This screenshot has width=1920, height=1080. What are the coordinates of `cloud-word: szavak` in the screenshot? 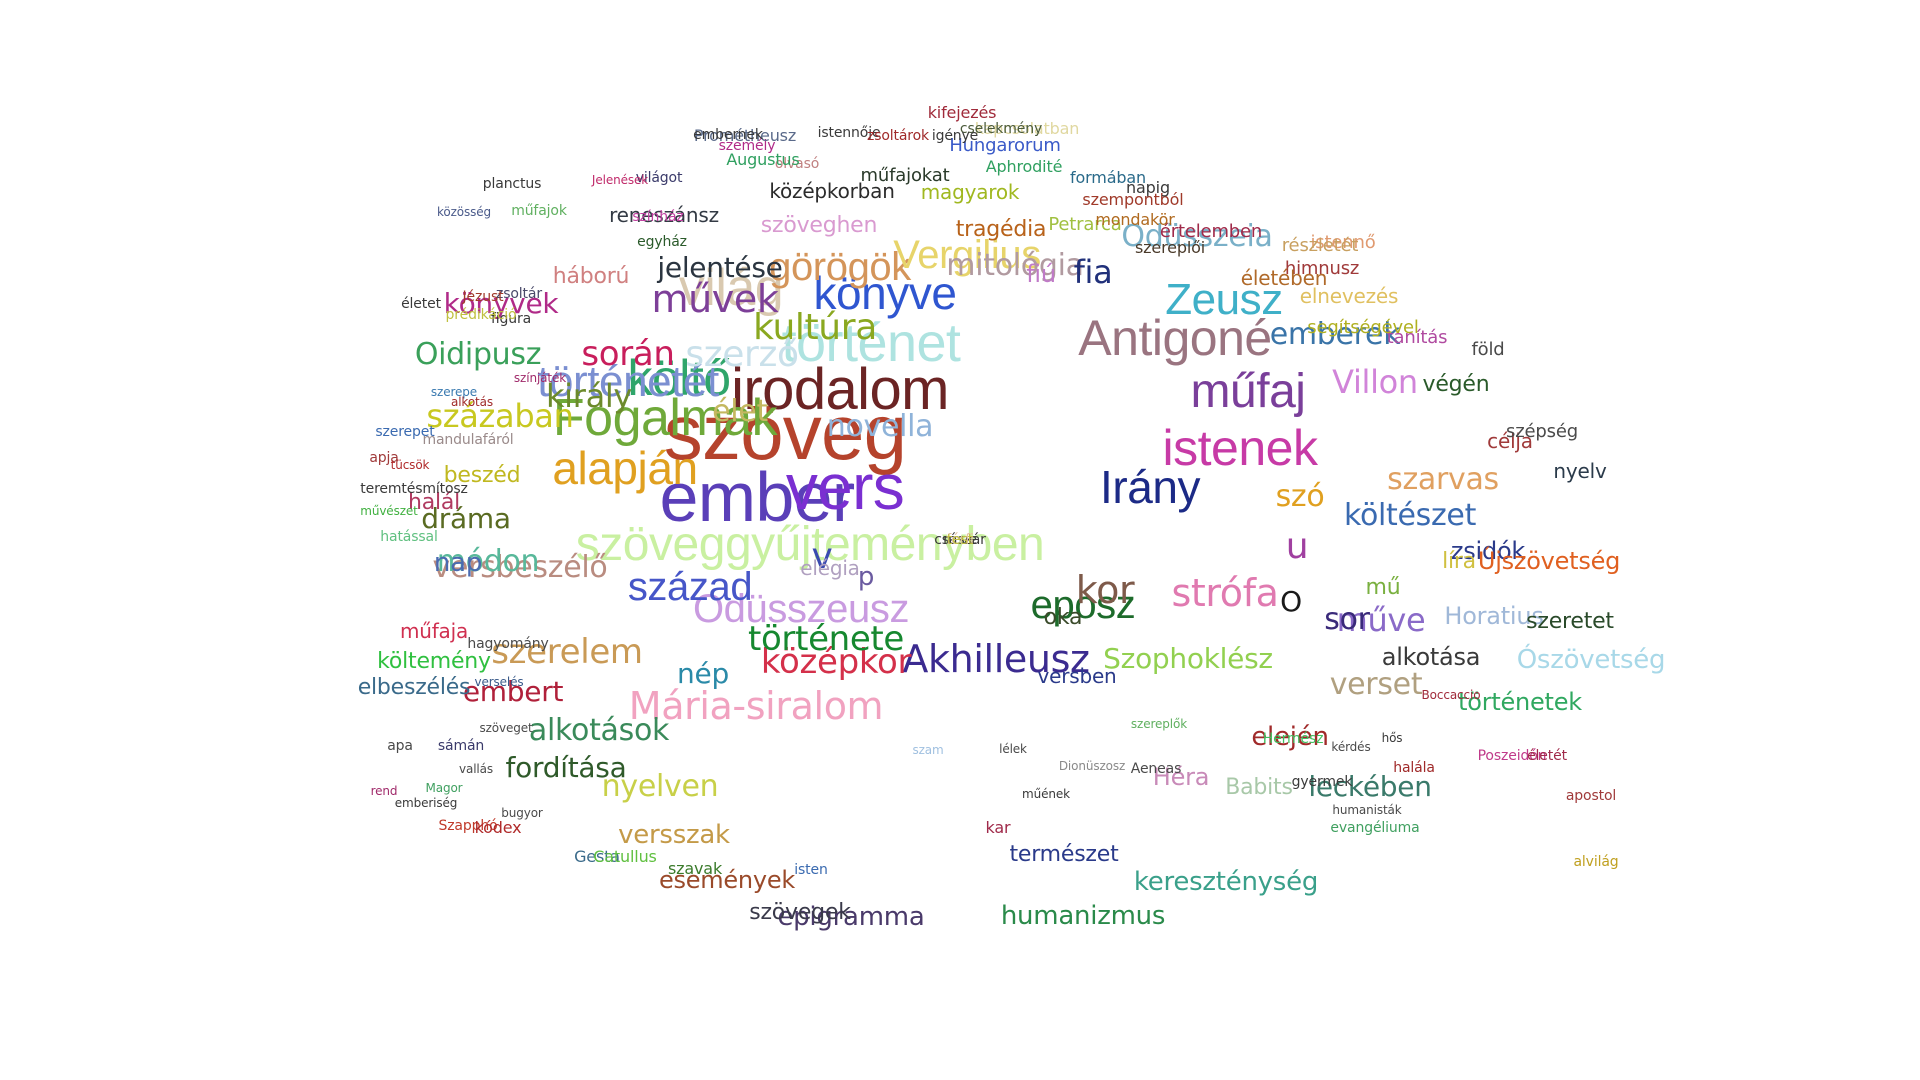 It's located at (695, 868).